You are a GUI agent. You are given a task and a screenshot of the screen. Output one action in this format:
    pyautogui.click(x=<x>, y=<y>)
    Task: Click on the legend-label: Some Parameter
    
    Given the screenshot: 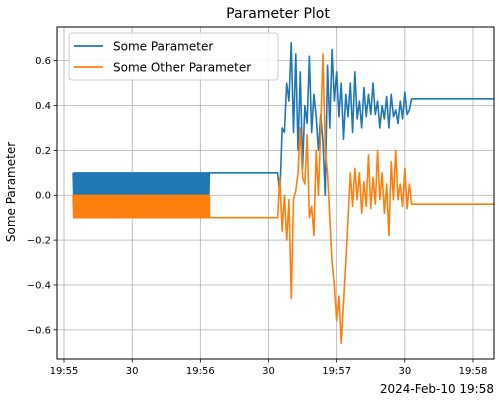 What is the action you would take?
    pyautogui.click(x=163, y=47)
    